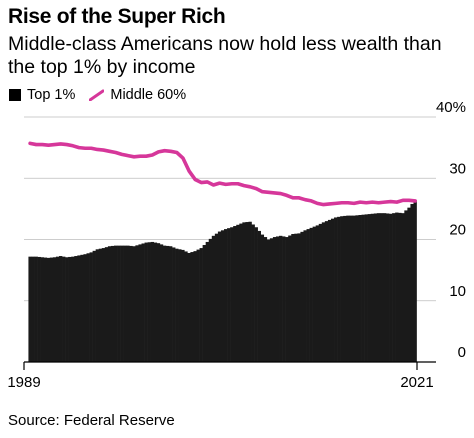  I want to click on legend-label-middle60: Middle 60%, so click(148, 95).